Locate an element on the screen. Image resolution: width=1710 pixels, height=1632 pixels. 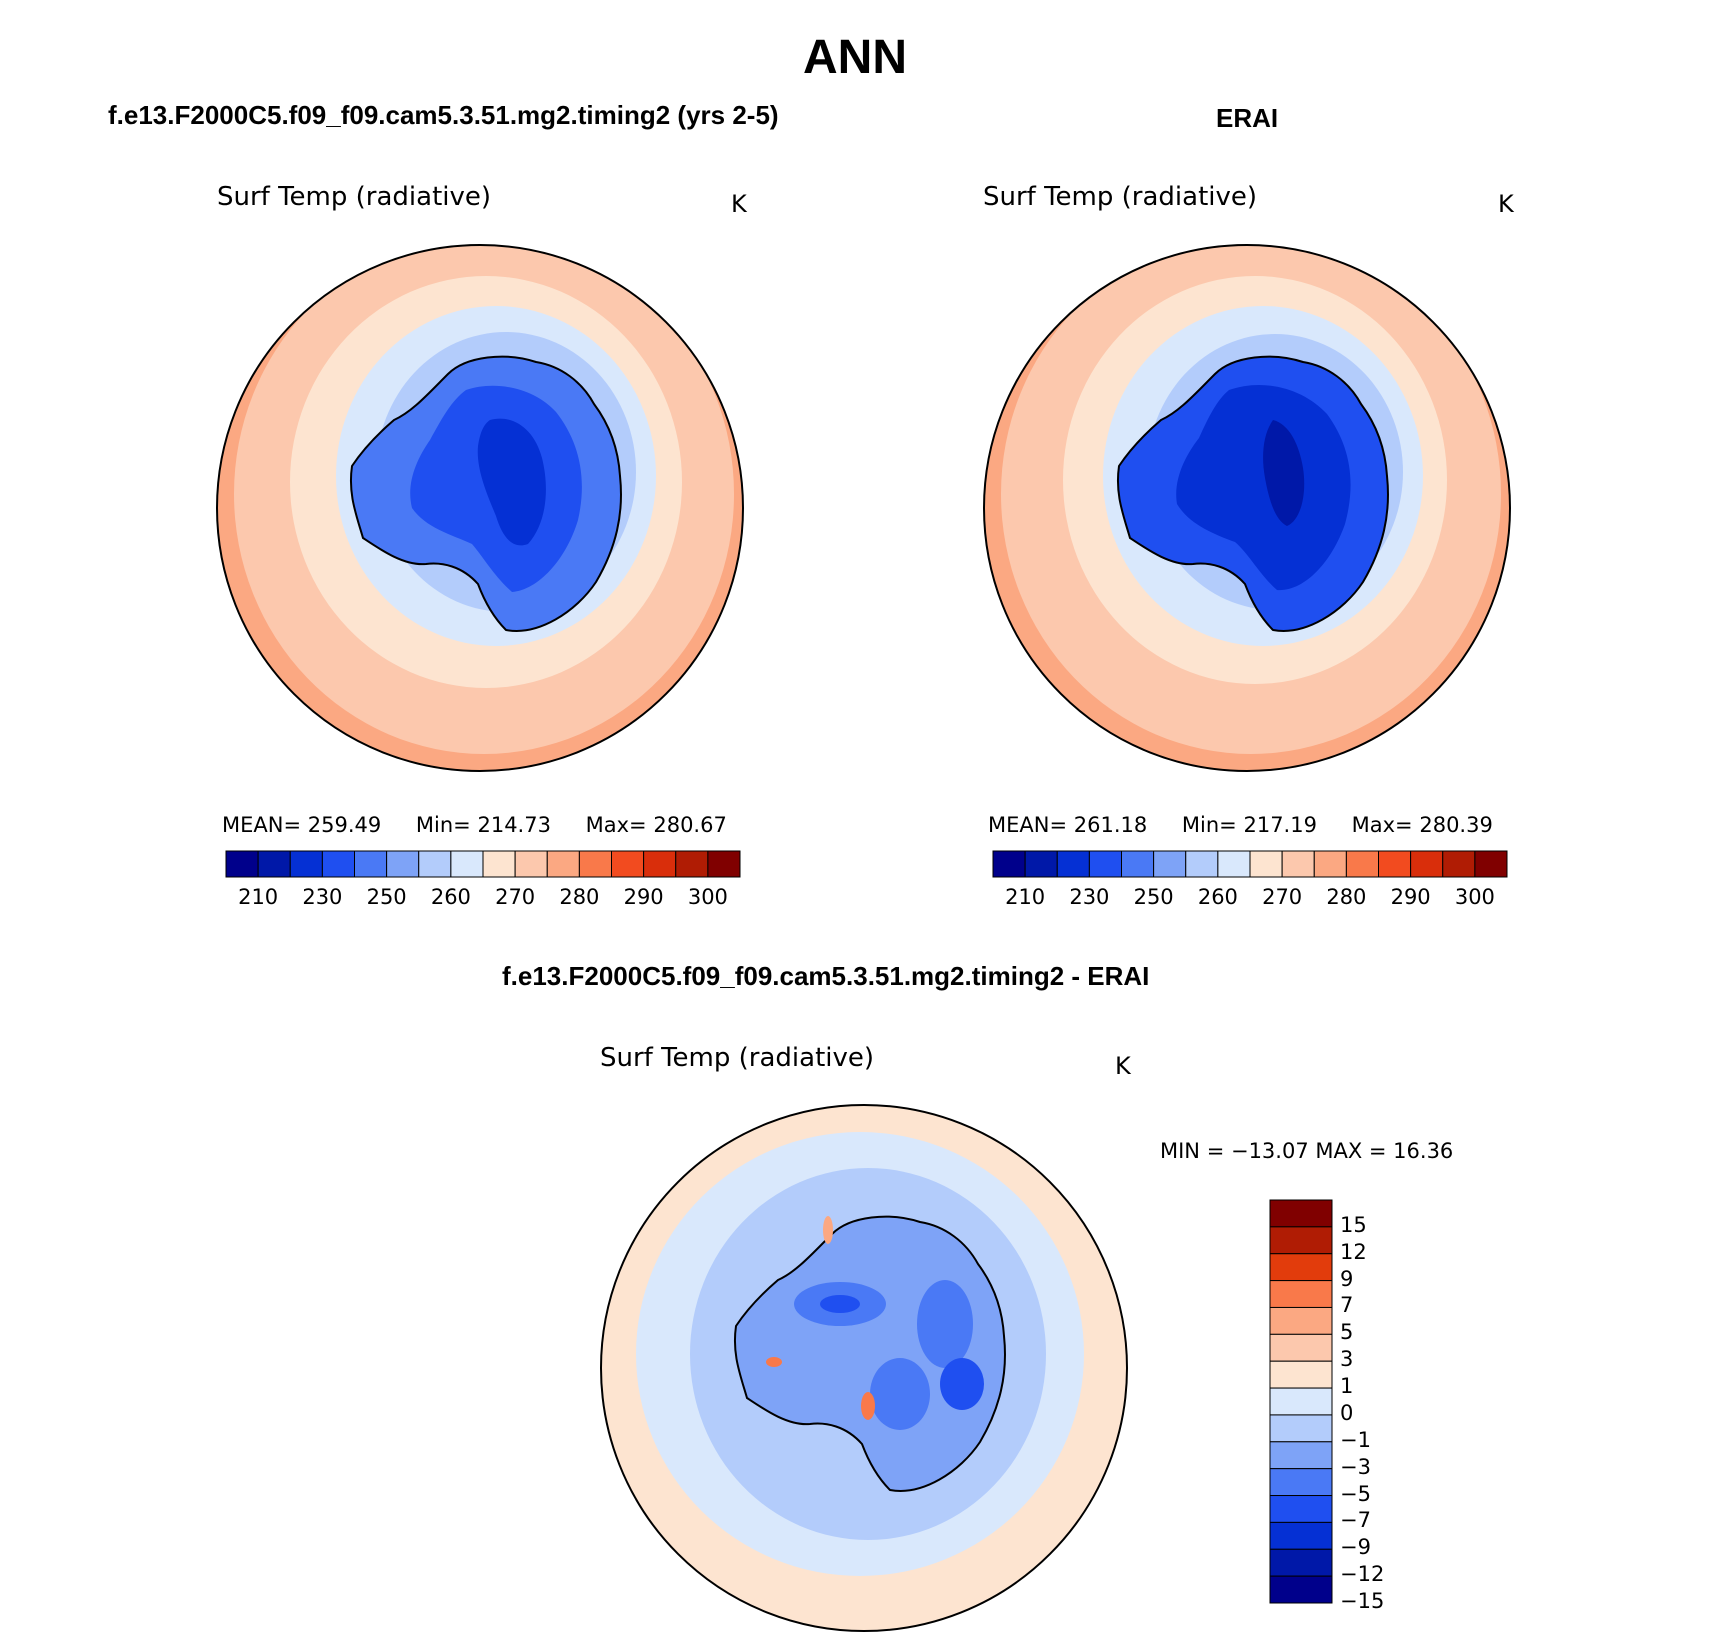
model-variable-label: Surf Temp (radiative) is located at coordinates (354, 197).